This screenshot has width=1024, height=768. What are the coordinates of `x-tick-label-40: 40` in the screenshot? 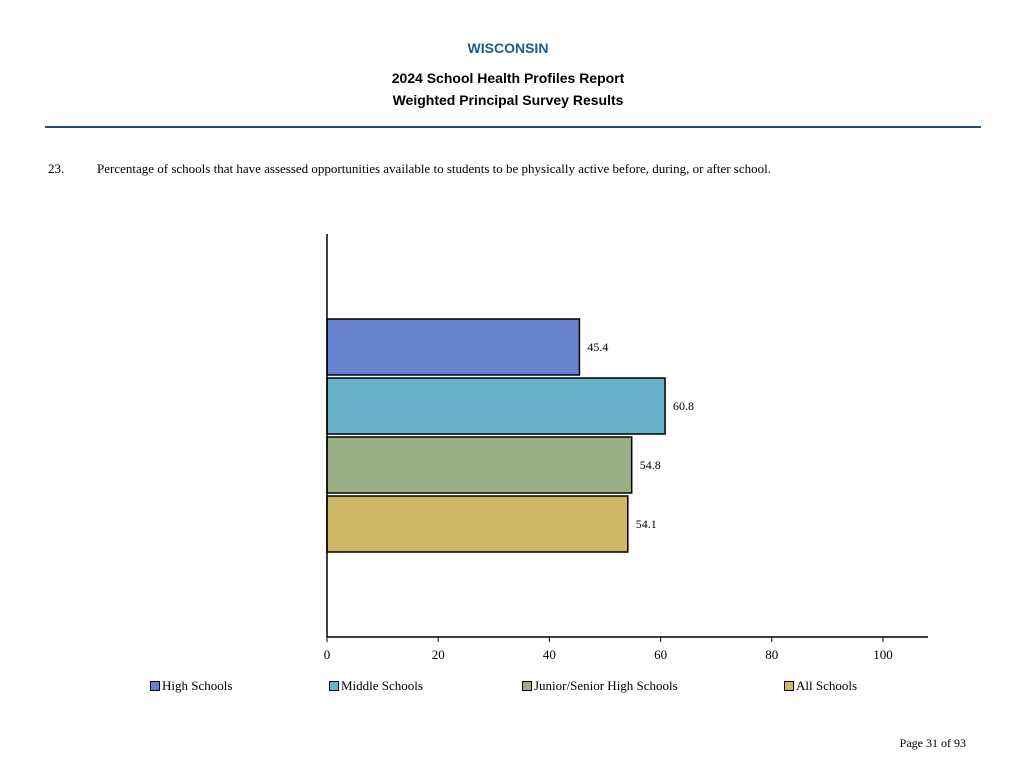 It's located at (549, 654).